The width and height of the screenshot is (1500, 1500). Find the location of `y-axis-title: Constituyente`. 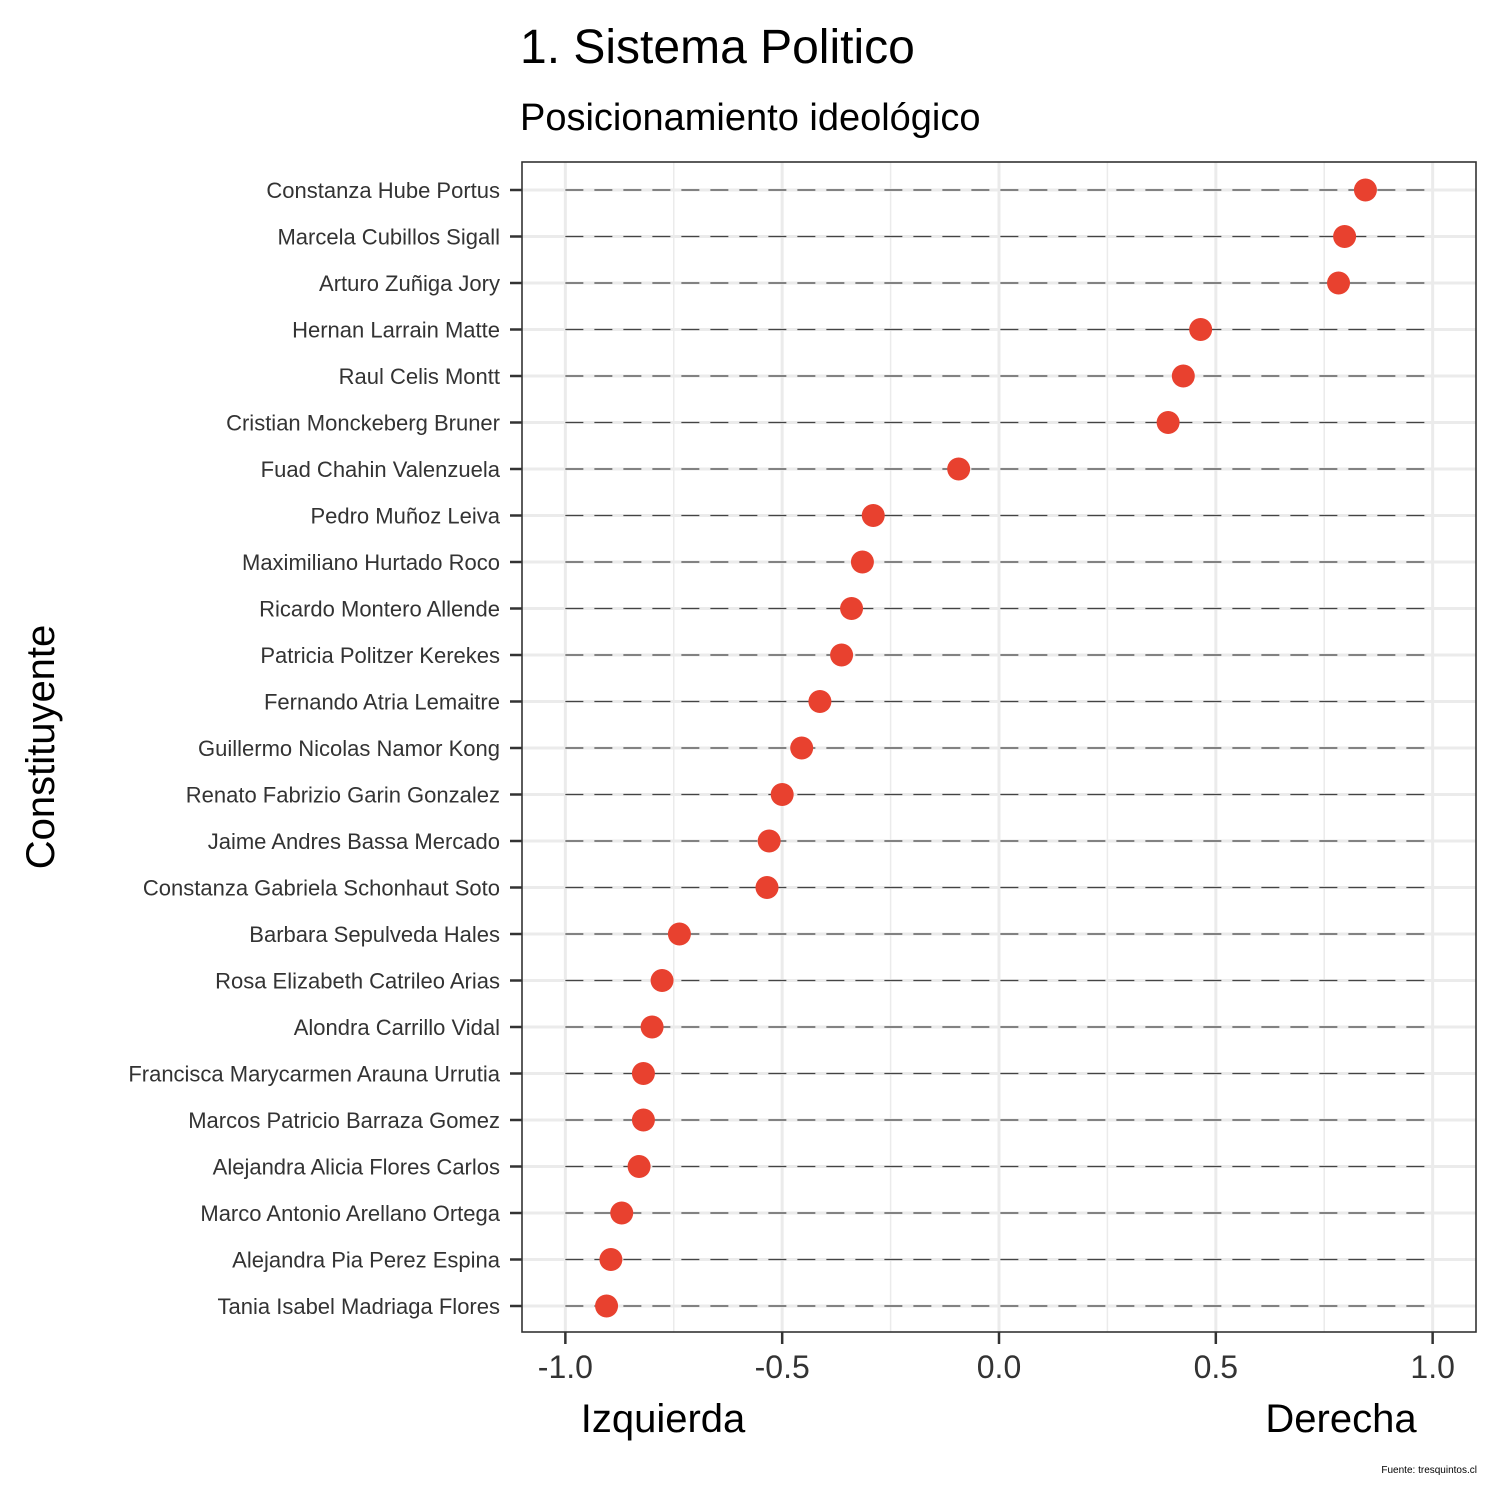

y-axis-title: Constituyente is located at coordinates (41, 747).